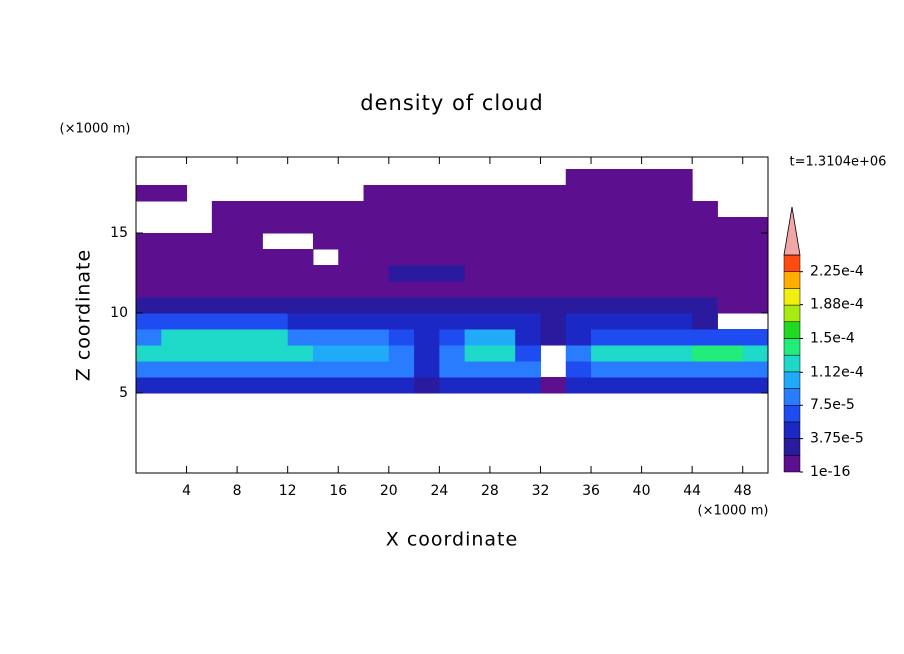 The image size is (904, 654). Describe the element at coordinates (452, 540) in the screenshot. I see `x-axis-label: X coordinate` at that location.